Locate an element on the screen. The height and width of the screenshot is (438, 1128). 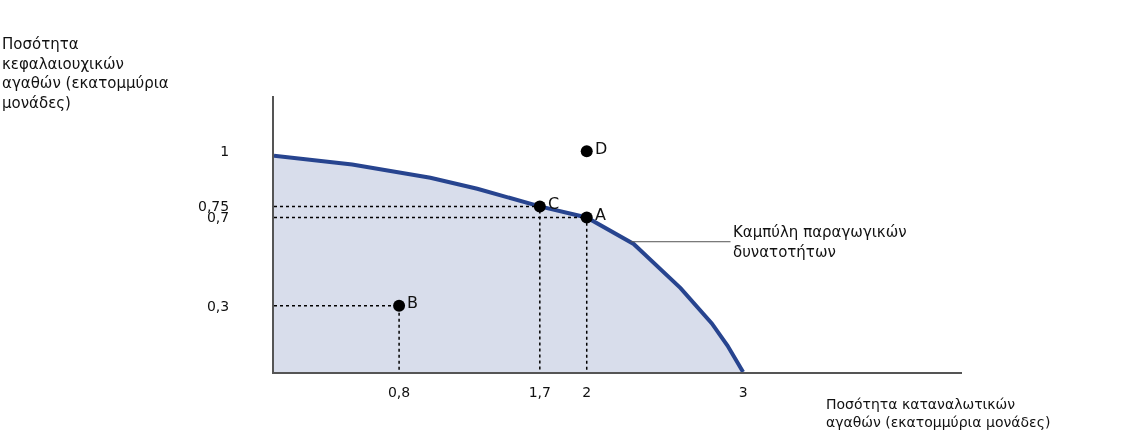
annotation: A is located at coordinates (600, 214).